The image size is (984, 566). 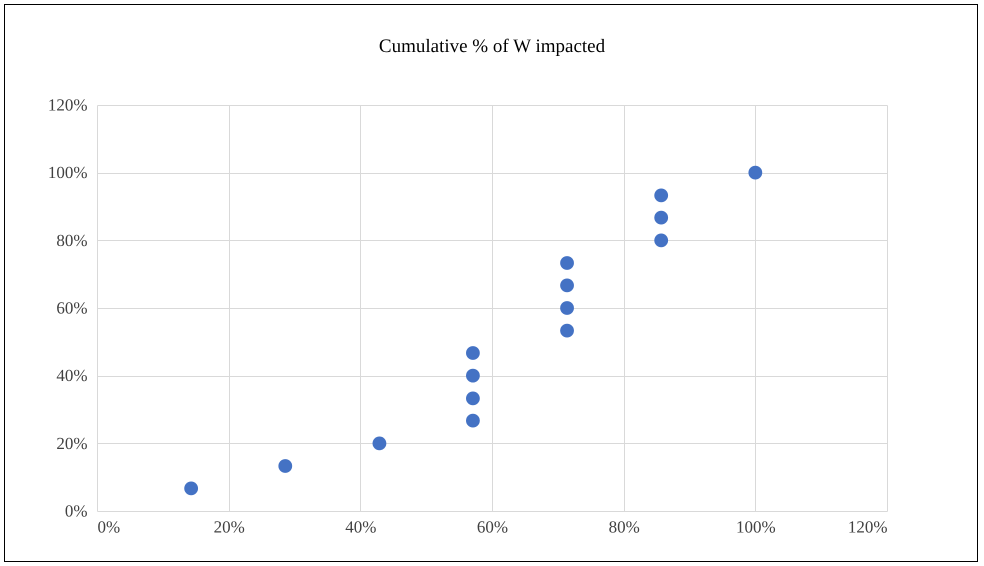 What do you see at coordinates (868, 527) in the screenshot?
I see `x-tick-label: 120%` at bounding box center [868, 527].